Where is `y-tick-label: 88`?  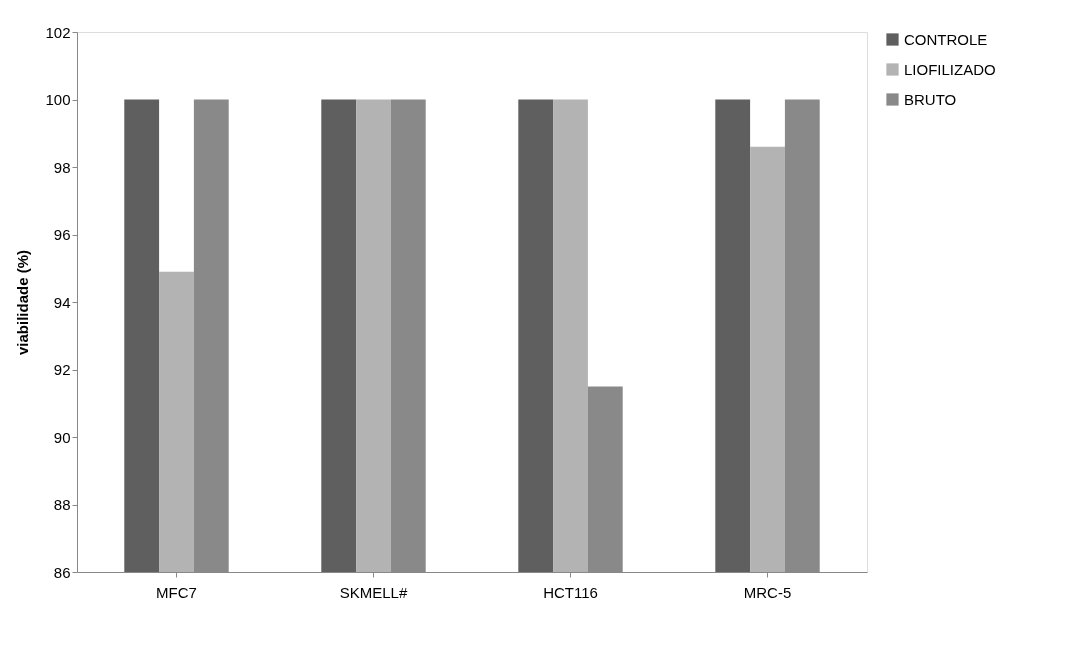
y-tick-label: 88 is located at coordinates (62, 504).